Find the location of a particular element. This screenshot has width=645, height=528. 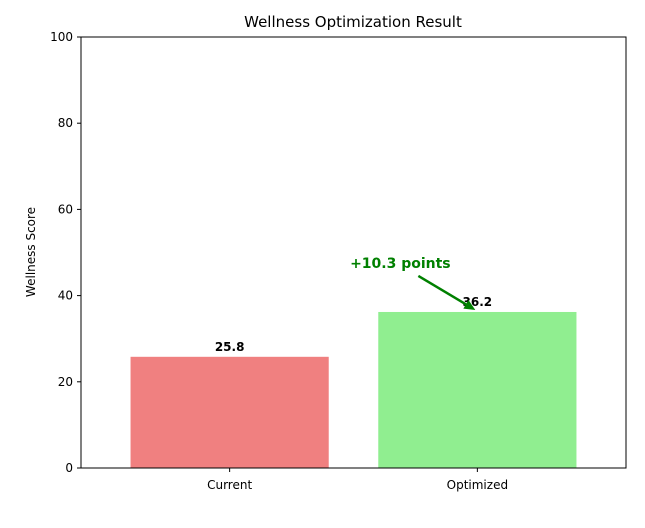

x-tick-label: Current is located at coordinates (229, 485).